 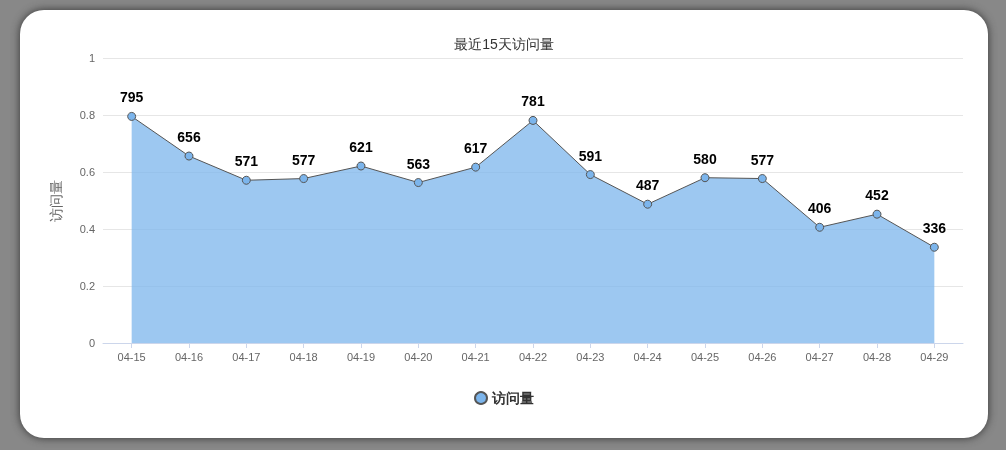 I want to click on annotation: 487, so click(x=647, y=185).